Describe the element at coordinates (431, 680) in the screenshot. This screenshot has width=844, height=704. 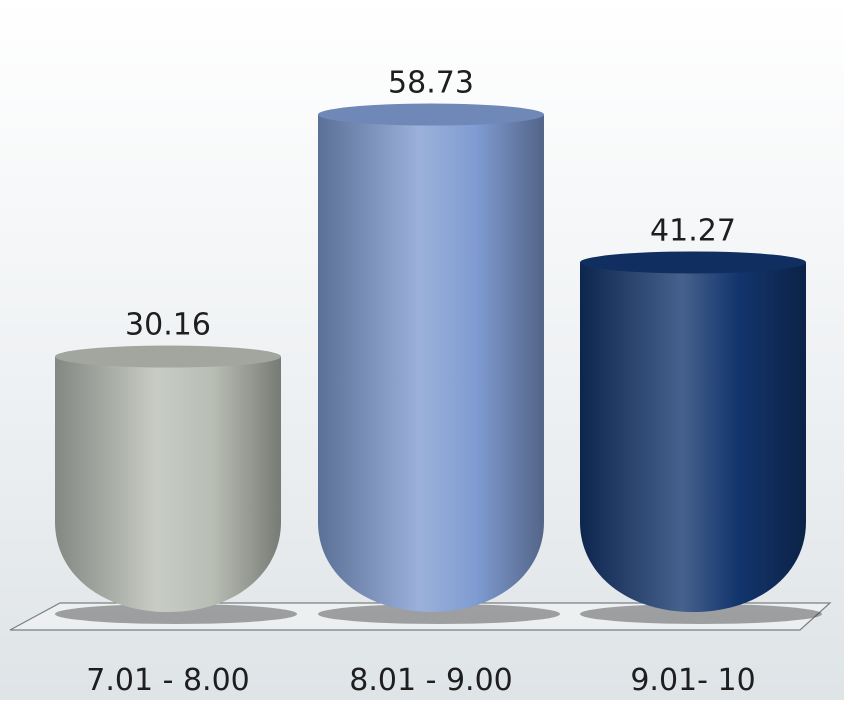
I see `category-label: 8.01 - 9.00` at that location.